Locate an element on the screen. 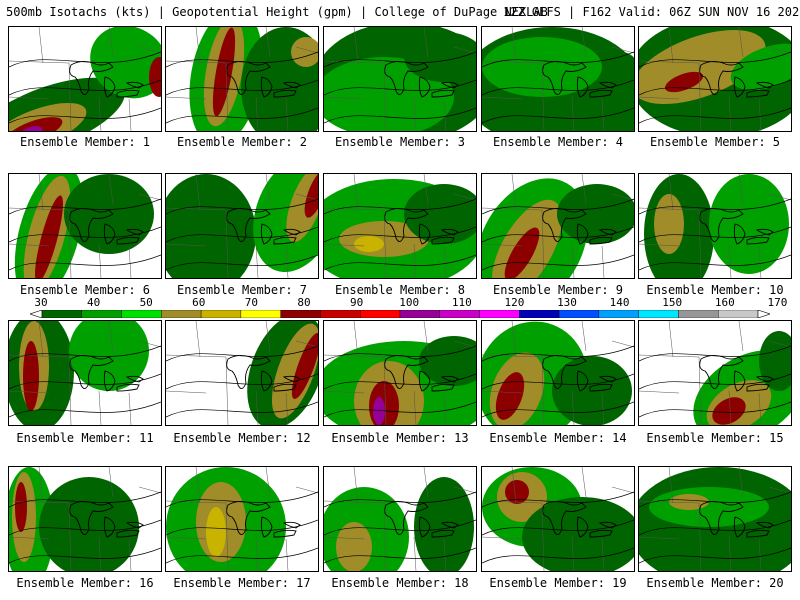 This screenshot has width=800, height=600. ensemble-member-label: Ensemble Member: 17 is located at coordinates (242, 583).